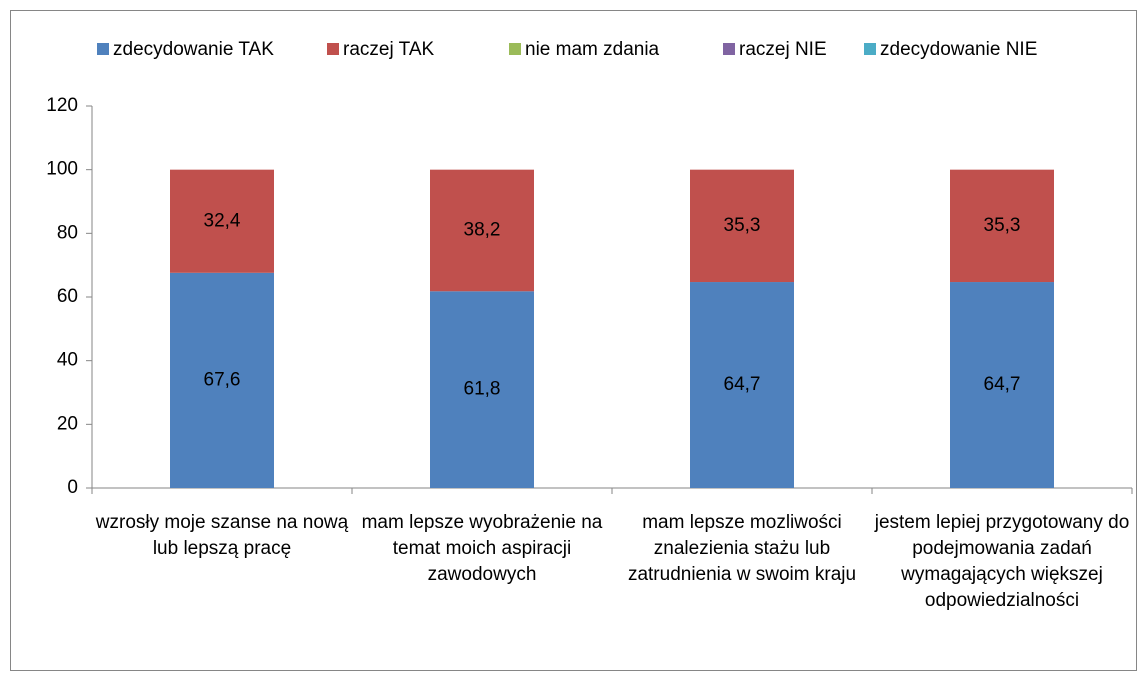 The width and height of the screenshot is (1146, 677). I want to click on legend-label: nie mam zdania, so click(592, 49).